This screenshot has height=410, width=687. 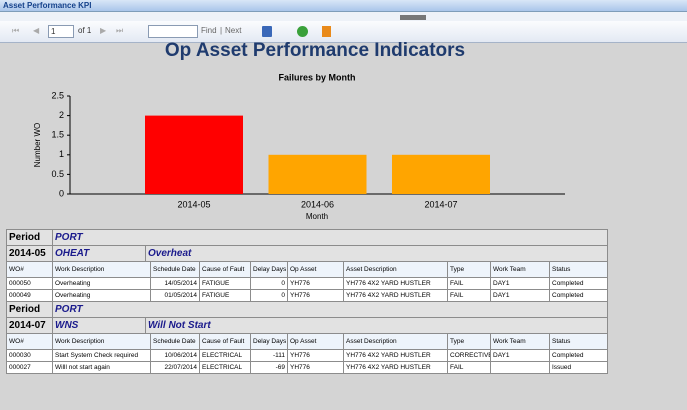 I want to click on find-input, so click(x=173, y=31).